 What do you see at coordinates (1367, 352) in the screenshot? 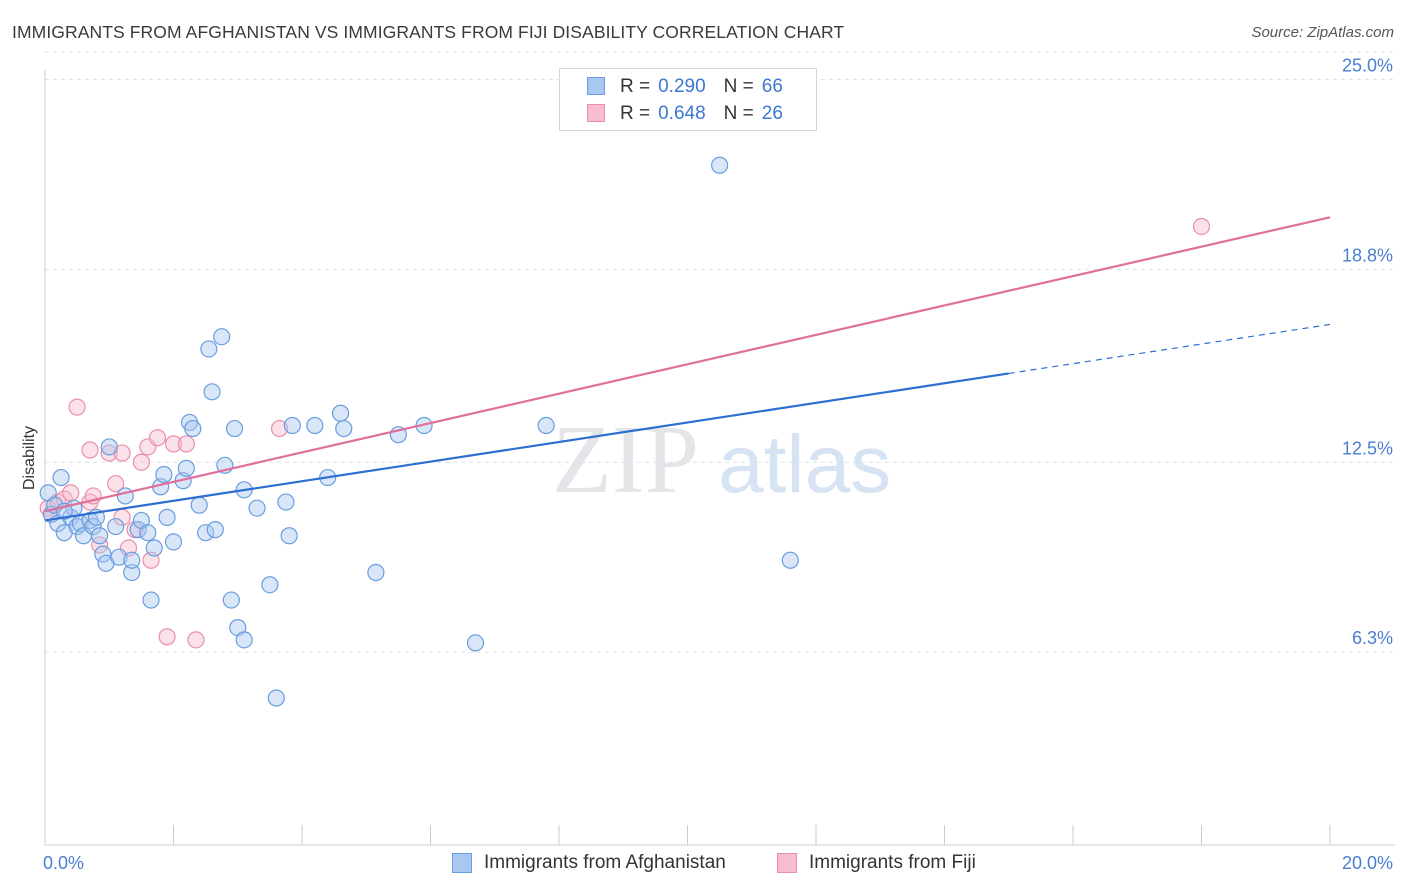
I see `y-tick-labels: 6.3% 12.5% 18.8% 25.0%` at bounding box center [1367, 352].